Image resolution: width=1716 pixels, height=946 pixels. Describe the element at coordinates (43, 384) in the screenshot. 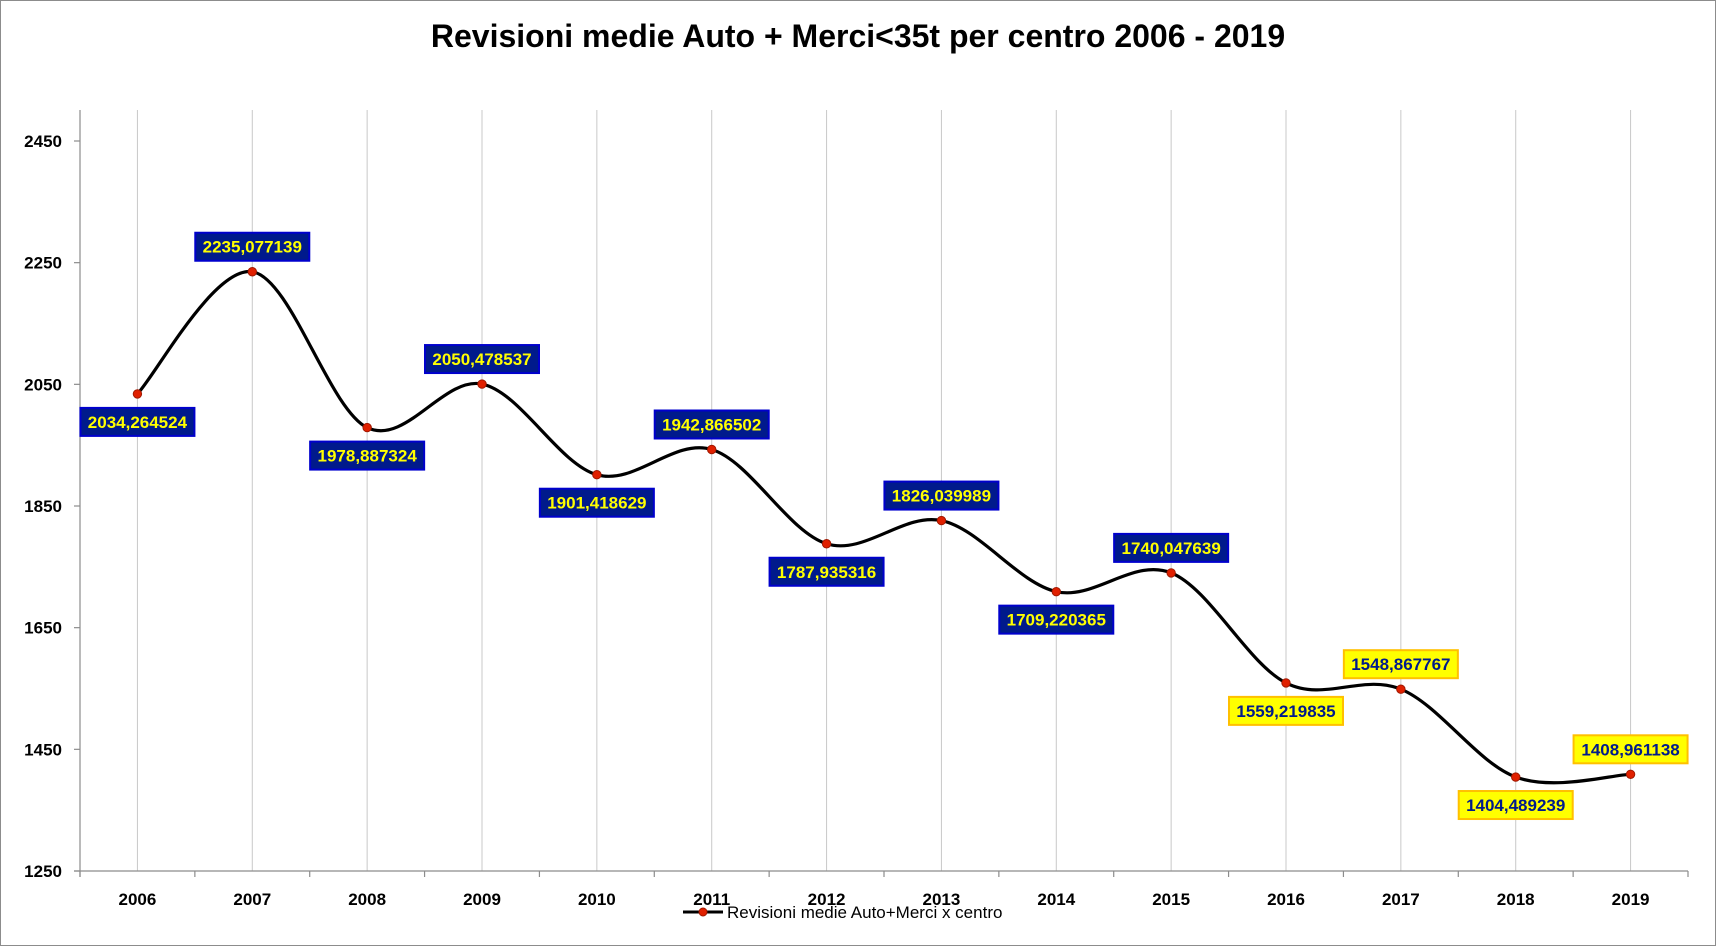

I see `y-tick-label: 2050` at that location.